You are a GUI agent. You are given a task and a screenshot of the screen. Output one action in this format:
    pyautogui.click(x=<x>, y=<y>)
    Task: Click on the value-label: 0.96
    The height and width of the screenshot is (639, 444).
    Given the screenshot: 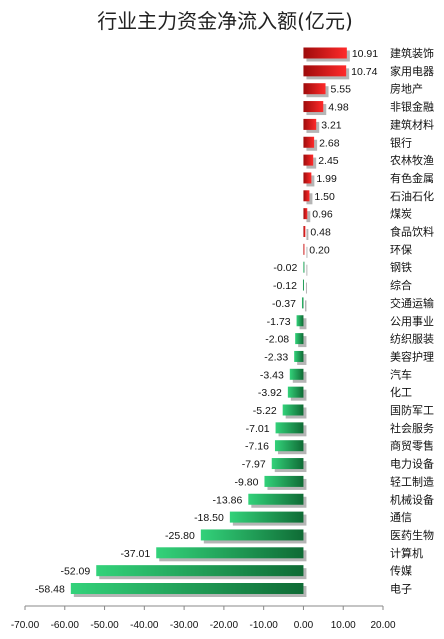 What is the action you would take?
    pyautogui.click(x=322, y=215)
    